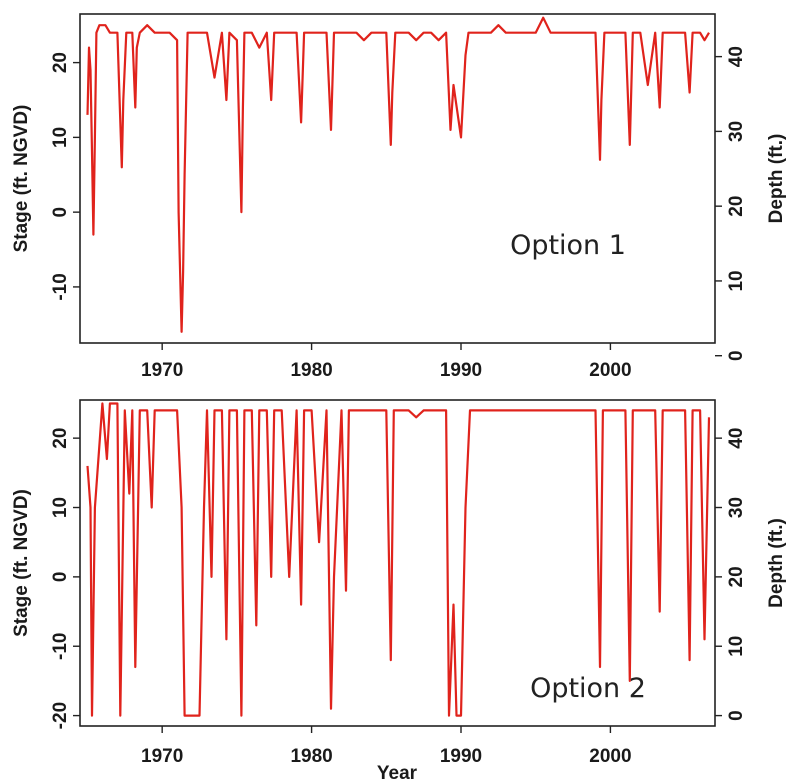 The width and height of the screenshot is (789, 783). I want to click on option-annotation: Option 2, so click(588, 688).